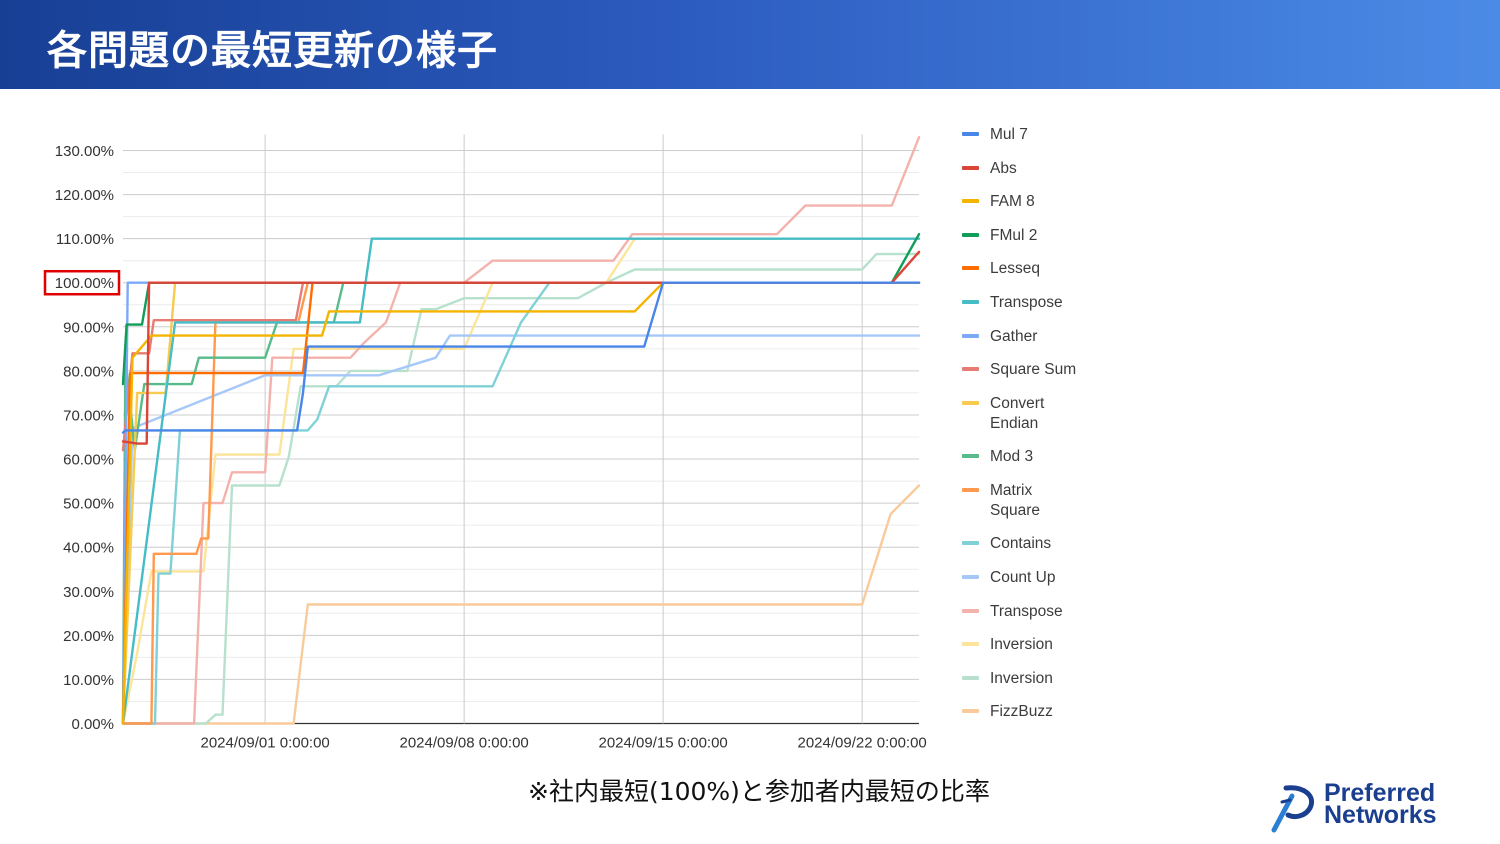  What do you see at coordinates (88, 415) in the screenshot?
I see `y-tick-label: 70.00%` at bounding box center [88, 415].